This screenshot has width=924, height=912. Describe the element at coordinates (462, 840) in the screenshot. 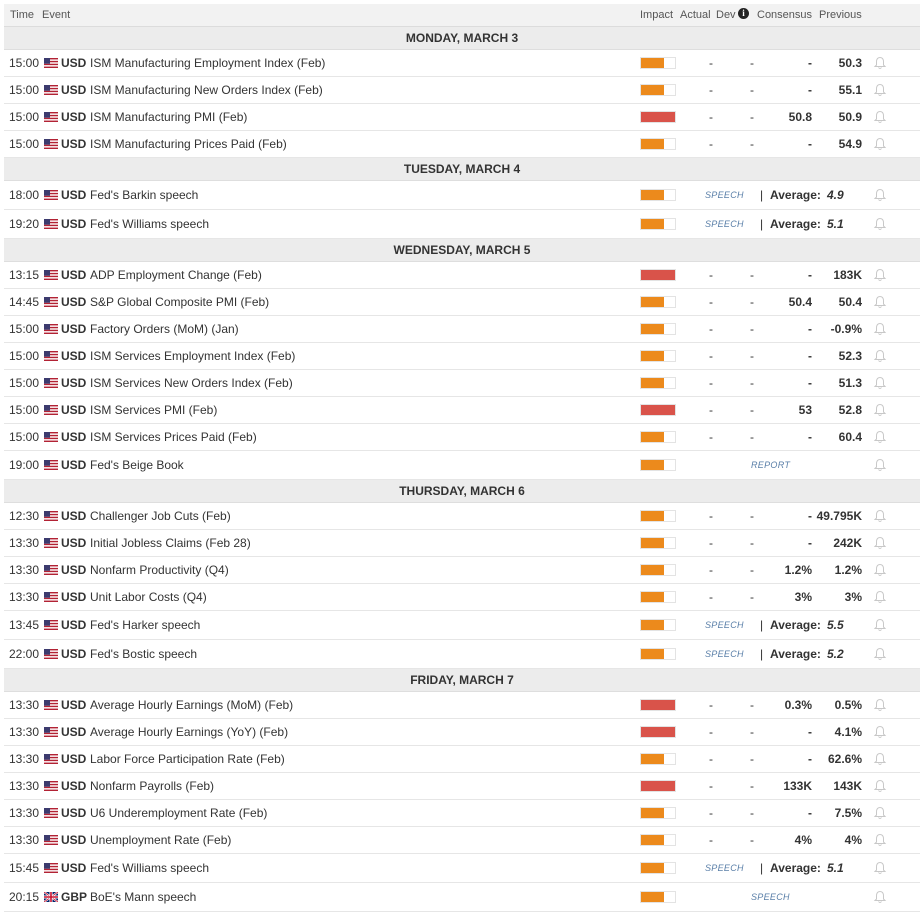

I see `table-row: 13:30 USD Unemployment Rate (Feb) - - 4% 4%` at that location.